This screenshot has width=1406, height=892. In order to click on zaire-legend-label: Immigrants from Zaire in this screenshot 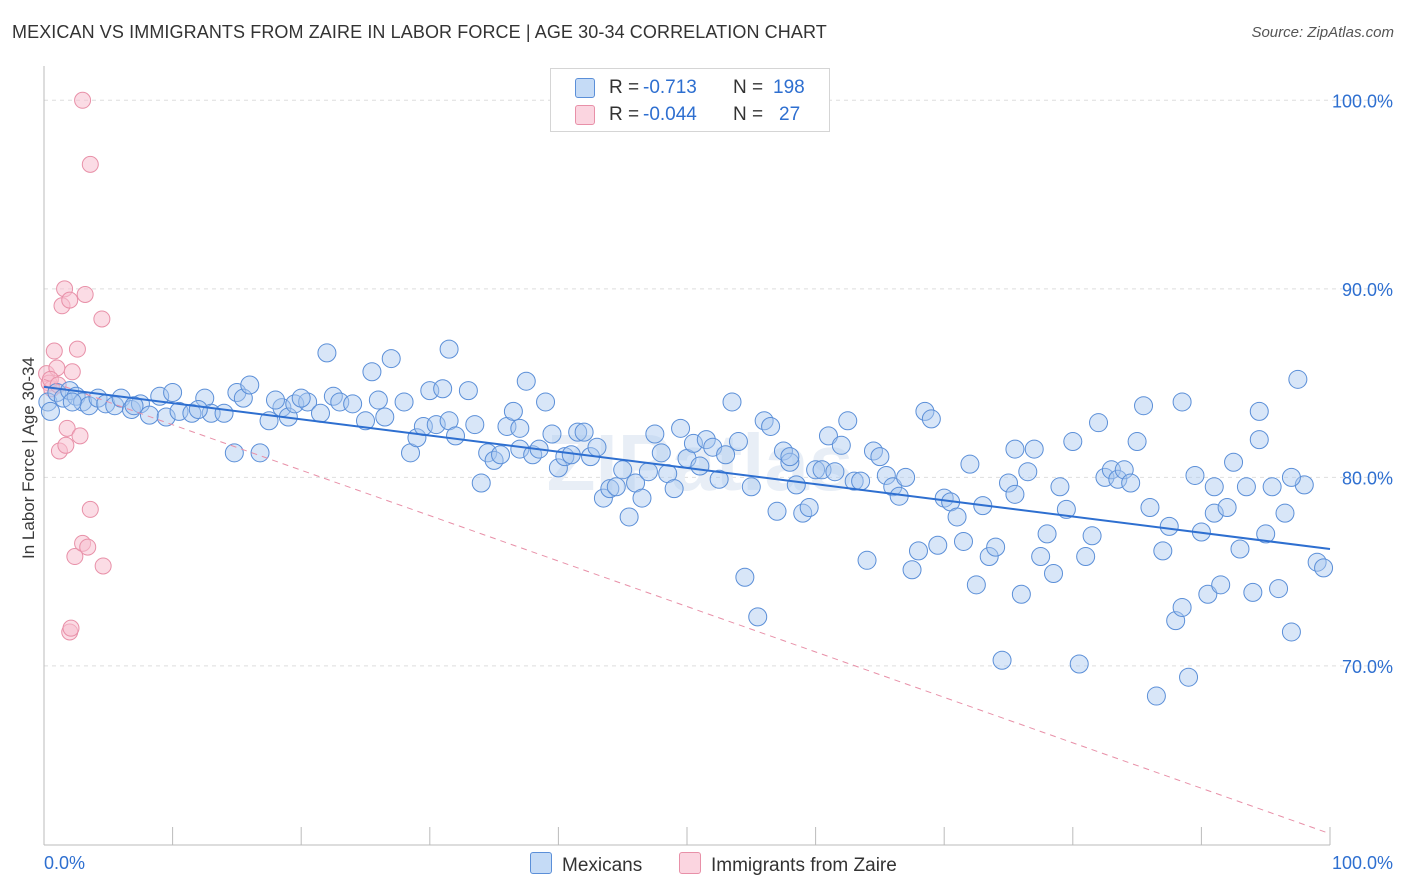, I will do `click(804, 865)`.